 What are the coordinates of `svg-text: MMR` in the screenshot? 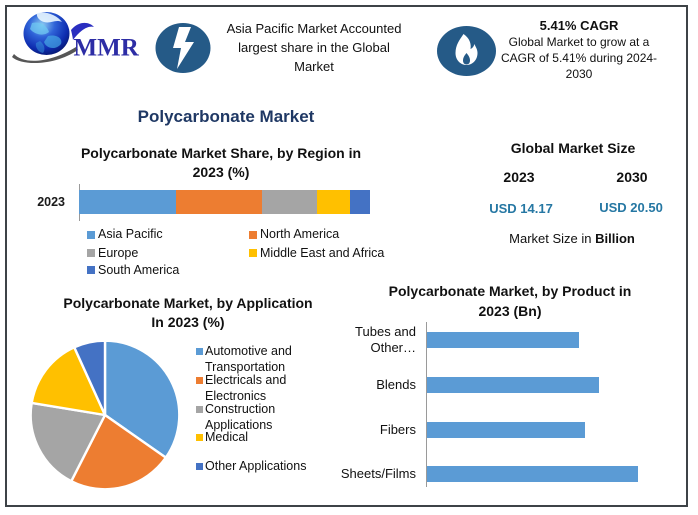 It's located at (107, 48).